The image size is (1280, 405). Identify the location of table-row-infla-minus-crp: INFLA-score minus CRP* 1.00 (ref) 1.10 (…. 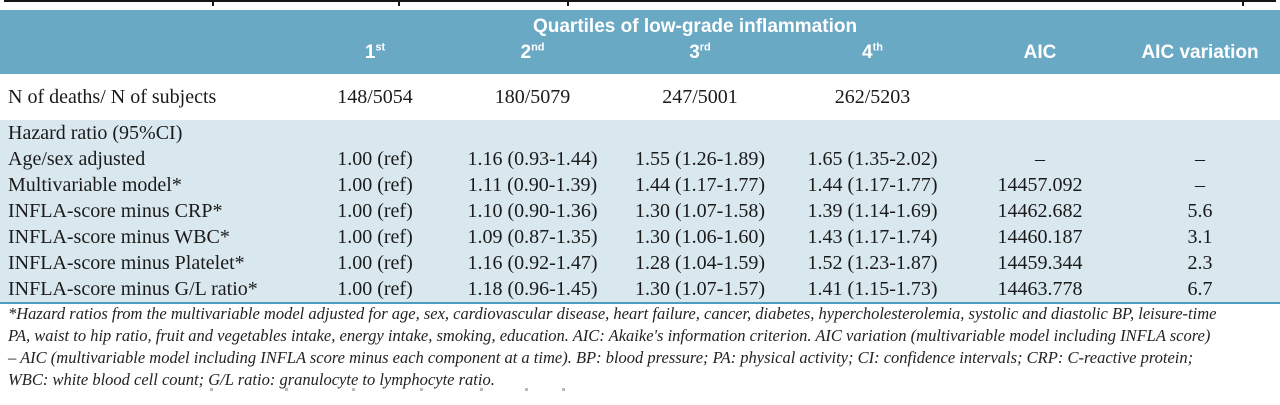
(640, 211).